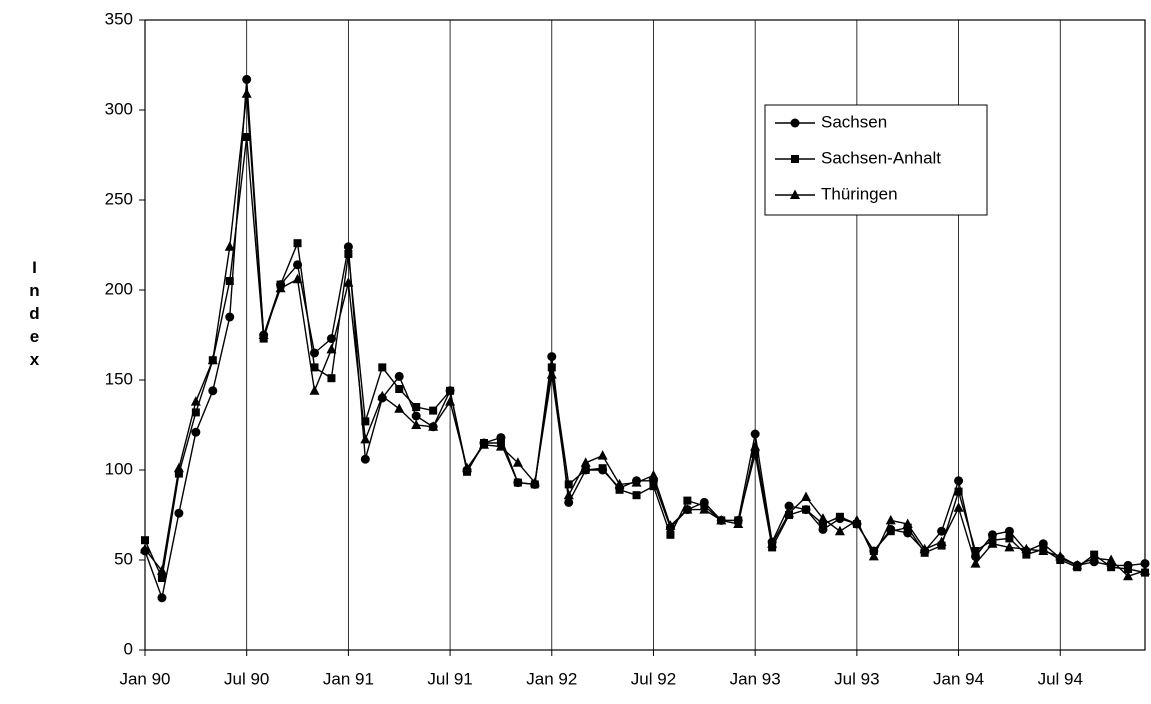 The image size is (1151, 704). What do you see at coordinates (119, 468) in the screenshot?
I see `y-tick-label: 100` at bounding box center [119, 468].